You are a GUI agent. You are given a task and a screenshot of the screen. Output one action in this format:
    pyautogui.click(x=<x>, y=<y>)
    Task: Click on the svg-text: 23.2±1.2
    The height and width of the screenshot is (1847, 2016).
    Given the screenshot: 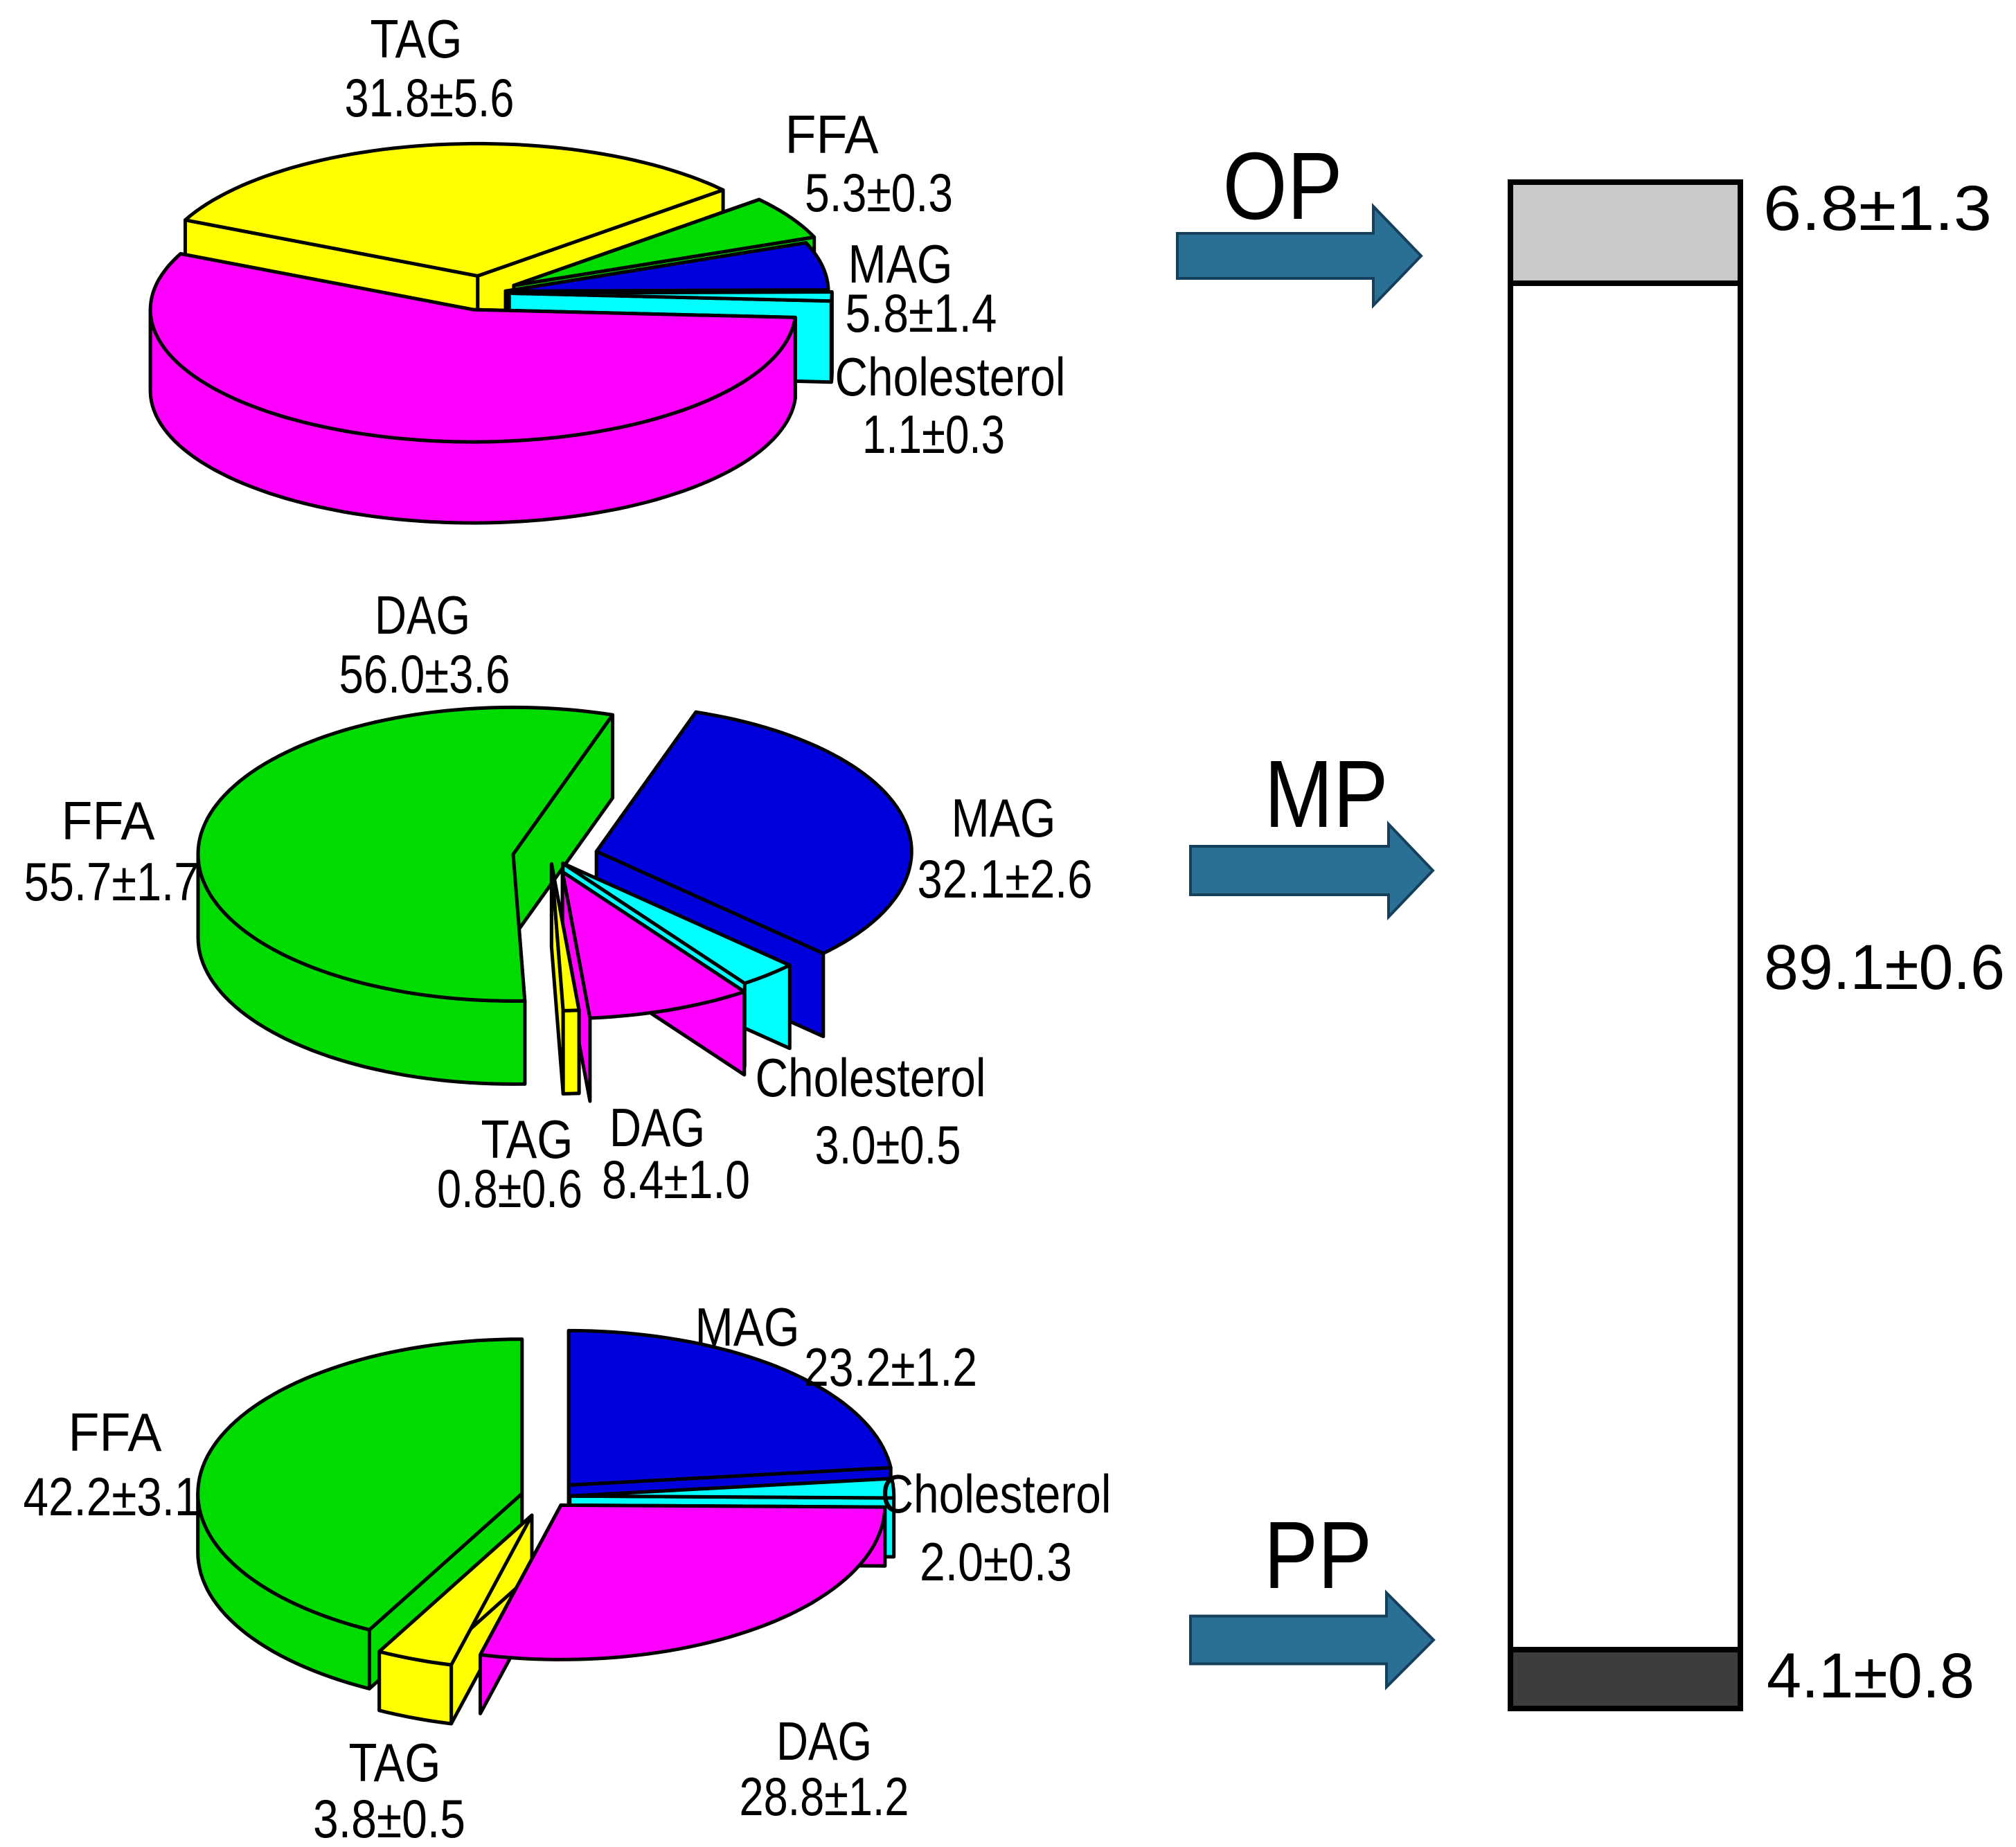 What is the action you would take?
    pyautogui.click(x=891, y=1367)
    